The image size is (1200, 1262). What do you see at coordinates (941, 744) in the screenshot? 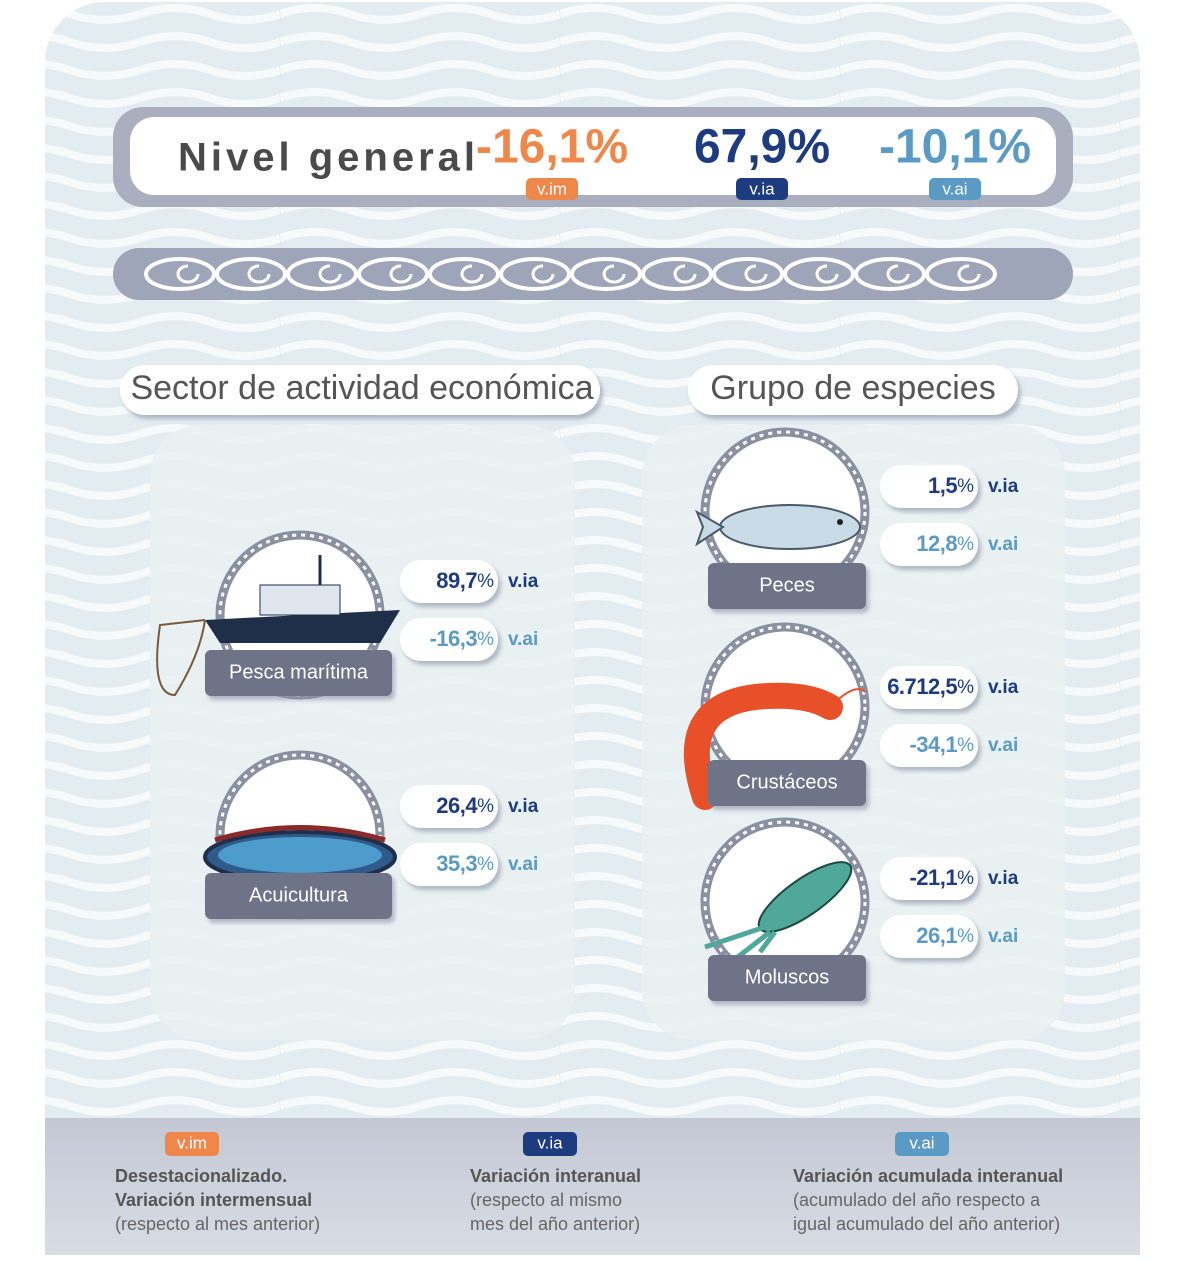
I see `metric-value: -34,1%` at bounding box center [941, 744].